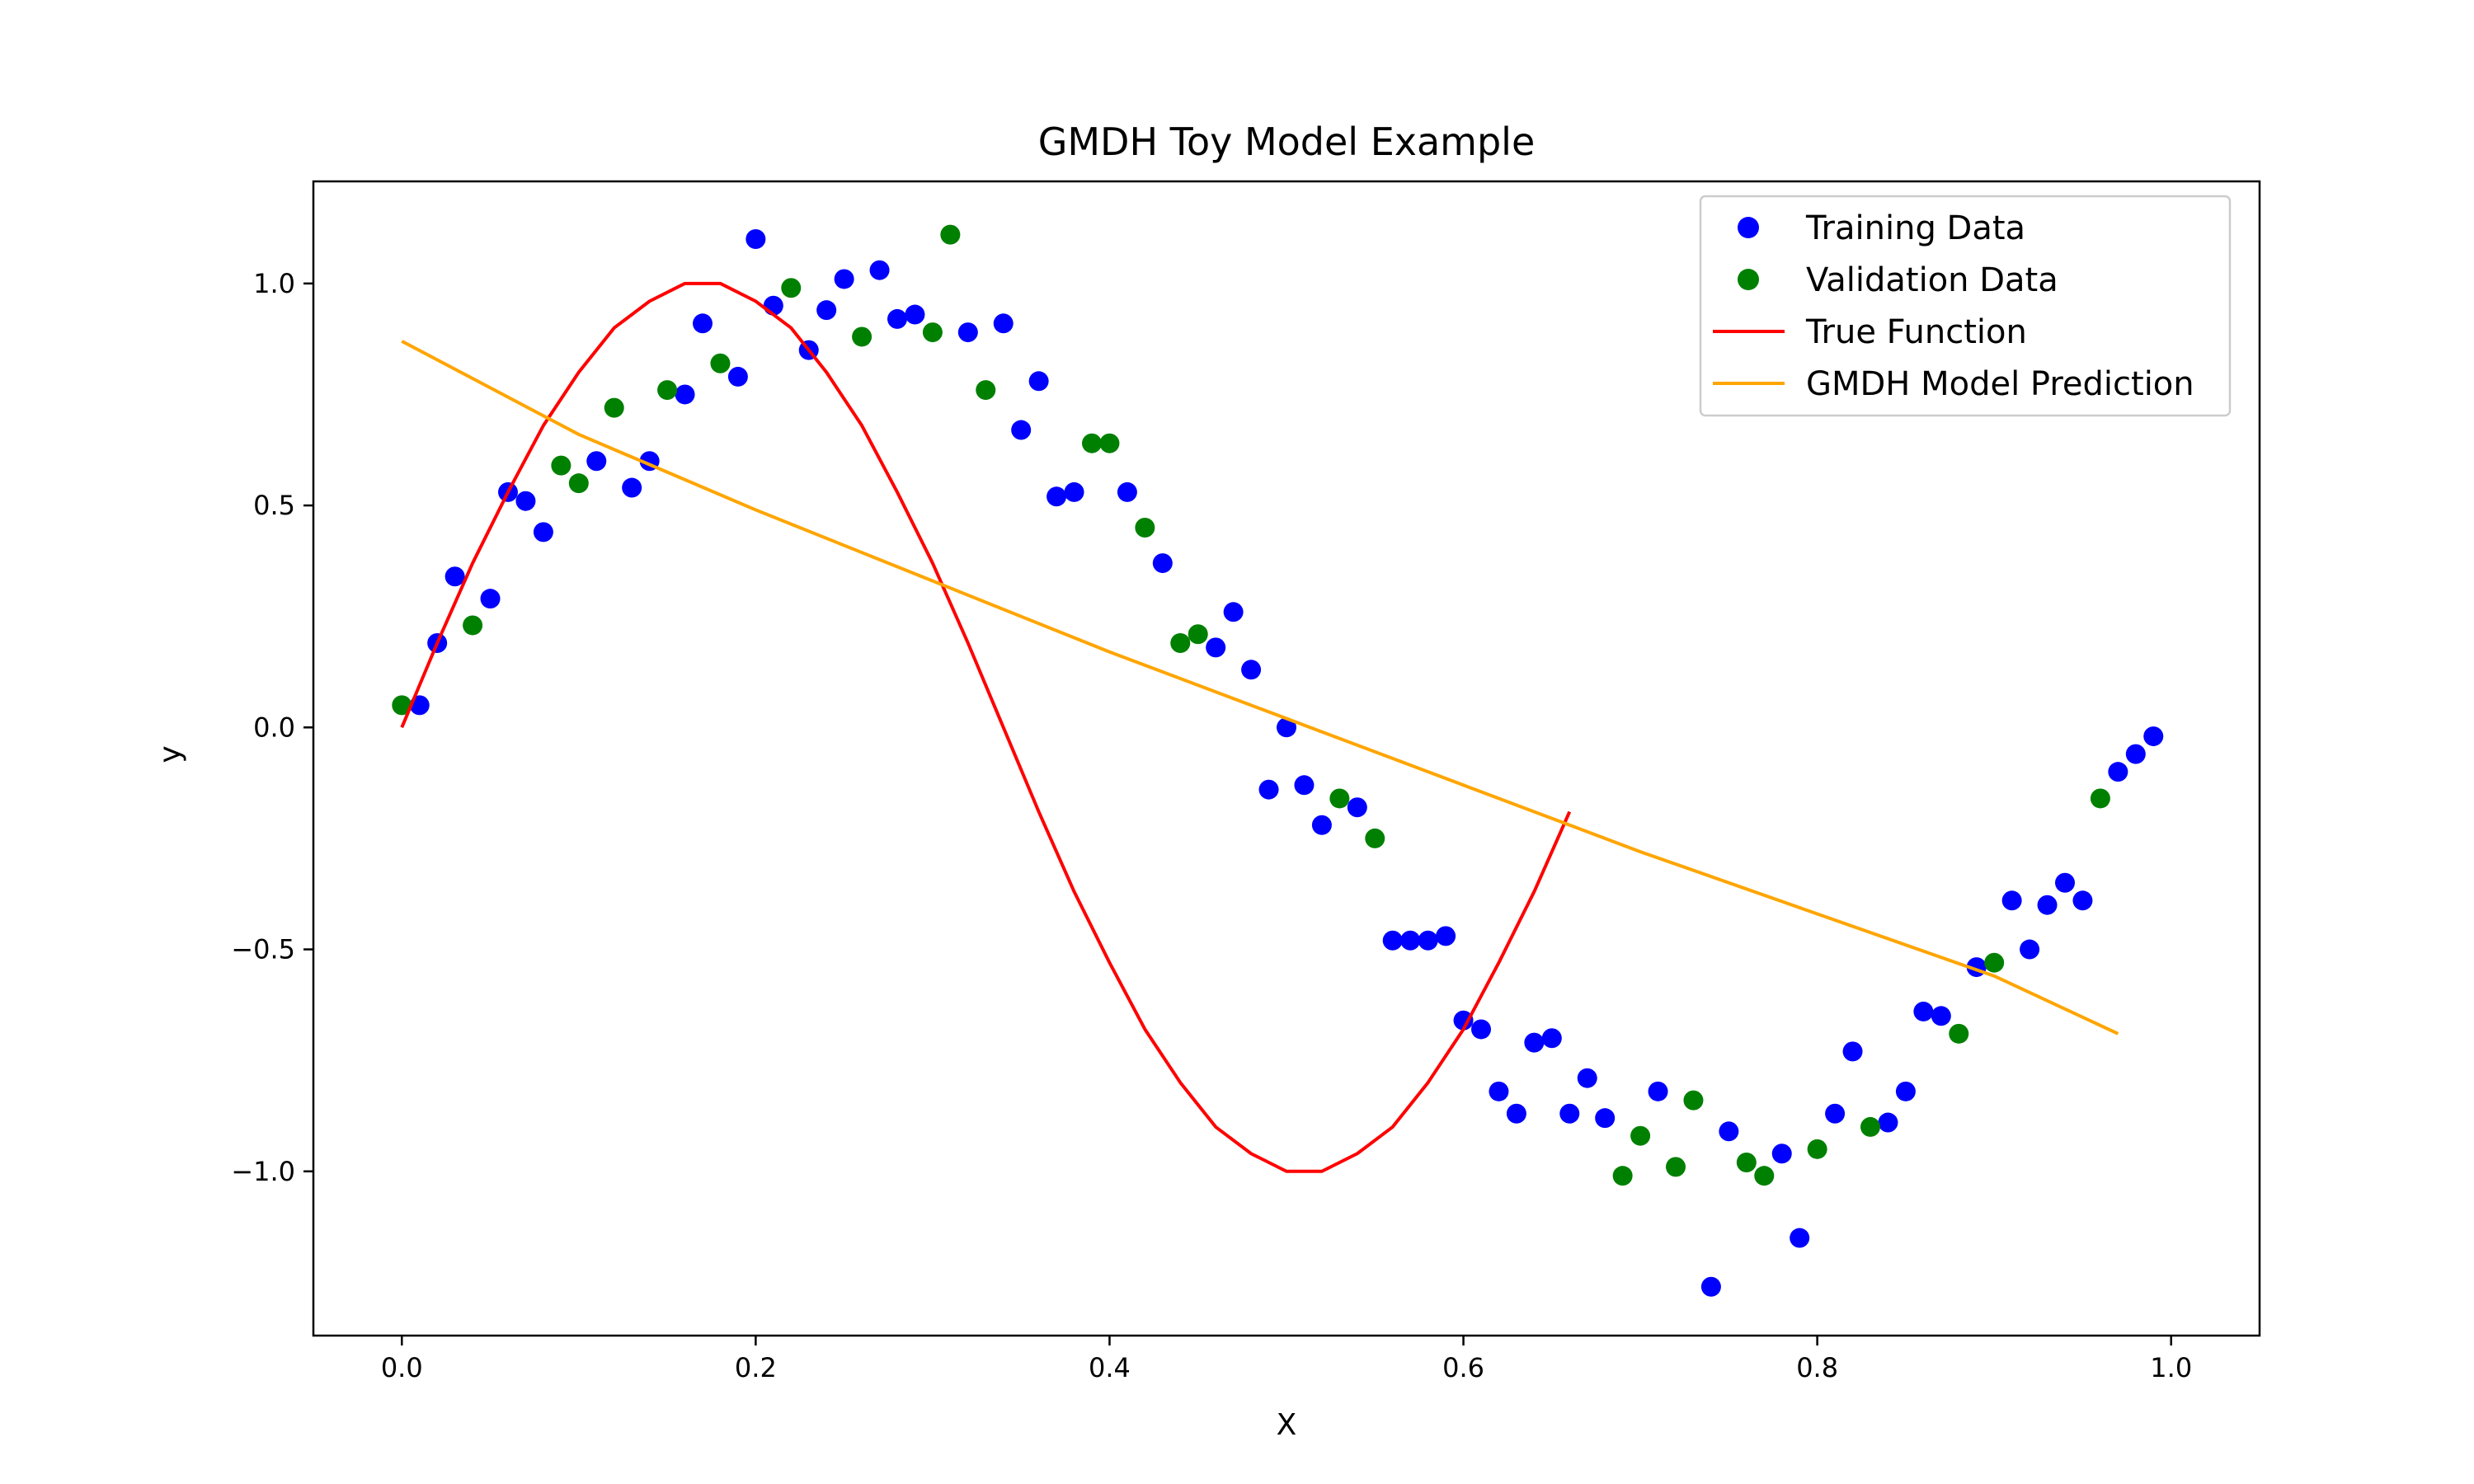 The image size is (2474, 1484). What do you see at coordinates (1287, 1425) in the screenshot?
I see `x-axis-label: X` at bounding box center [1287, 1425].